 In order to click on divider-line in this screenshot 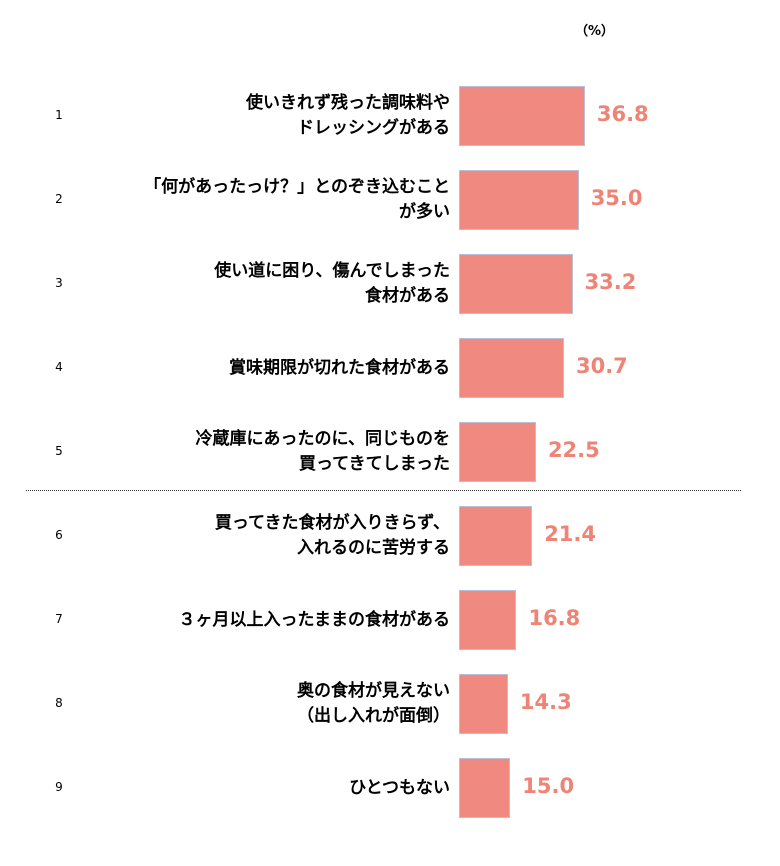, I will do `click(383, 490)`.